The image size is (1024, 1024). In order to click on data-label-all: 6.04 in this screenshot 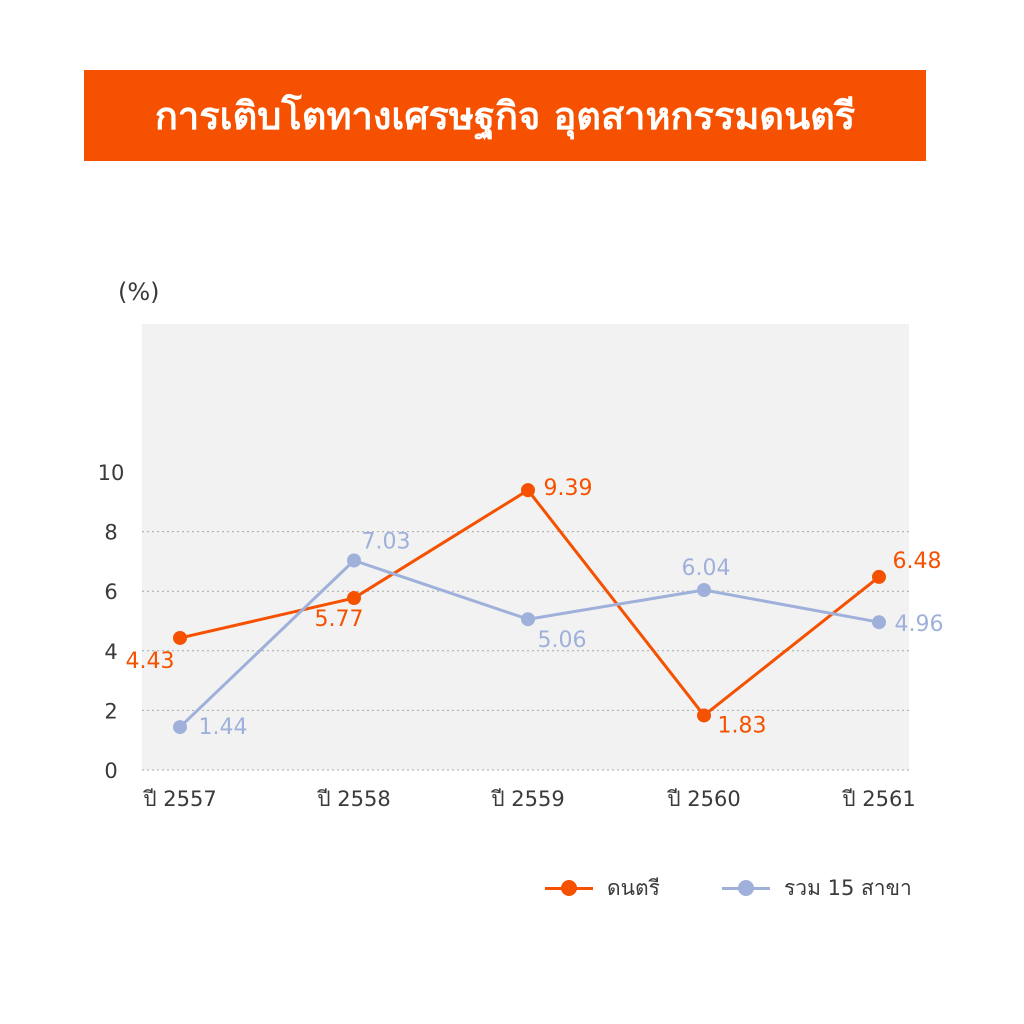, I will do `click(706, 568)`.